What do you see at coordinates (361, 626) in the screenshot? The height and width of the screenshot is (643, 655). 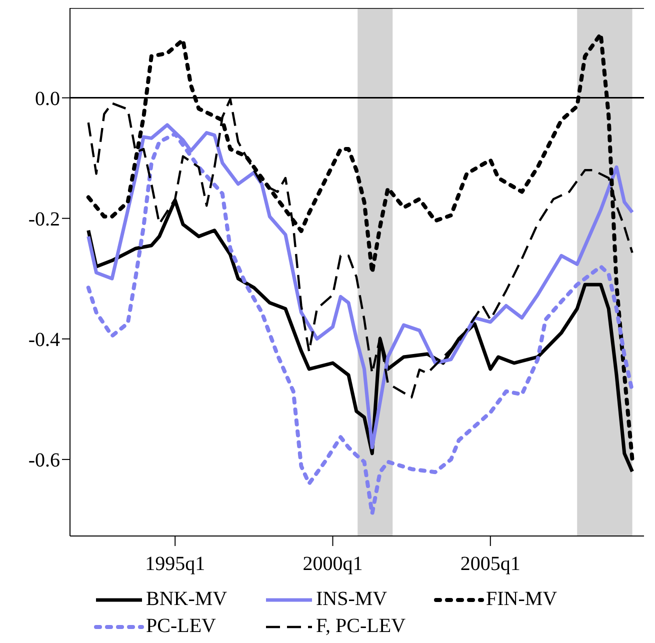 I see `legend-label: F, PC-LEV` at bounding box center [361, 626].